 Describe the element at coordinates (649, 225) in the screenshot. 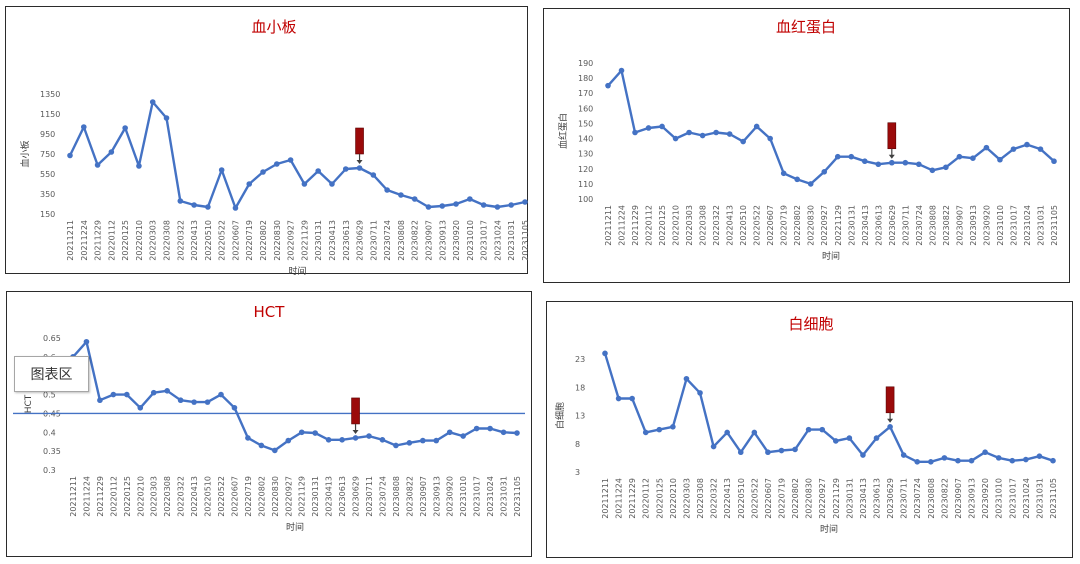

I see `hemoglobin-xtick: 20220112` at that location.